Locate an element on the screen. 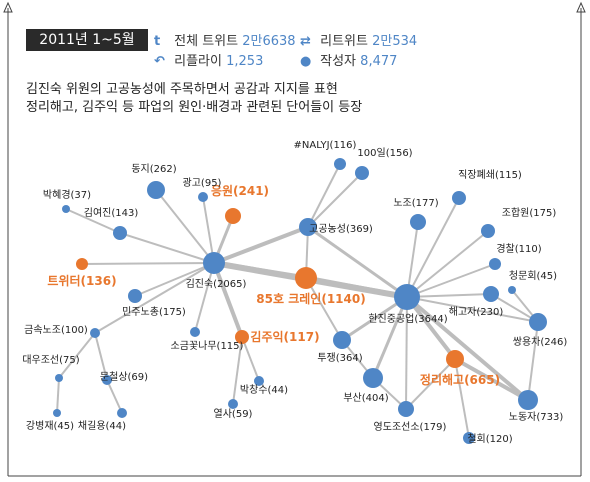 Image resolution: width=590 pixels, height=482 pixels. edge-jungri-yeongdo is located at coordinates (430, 384).